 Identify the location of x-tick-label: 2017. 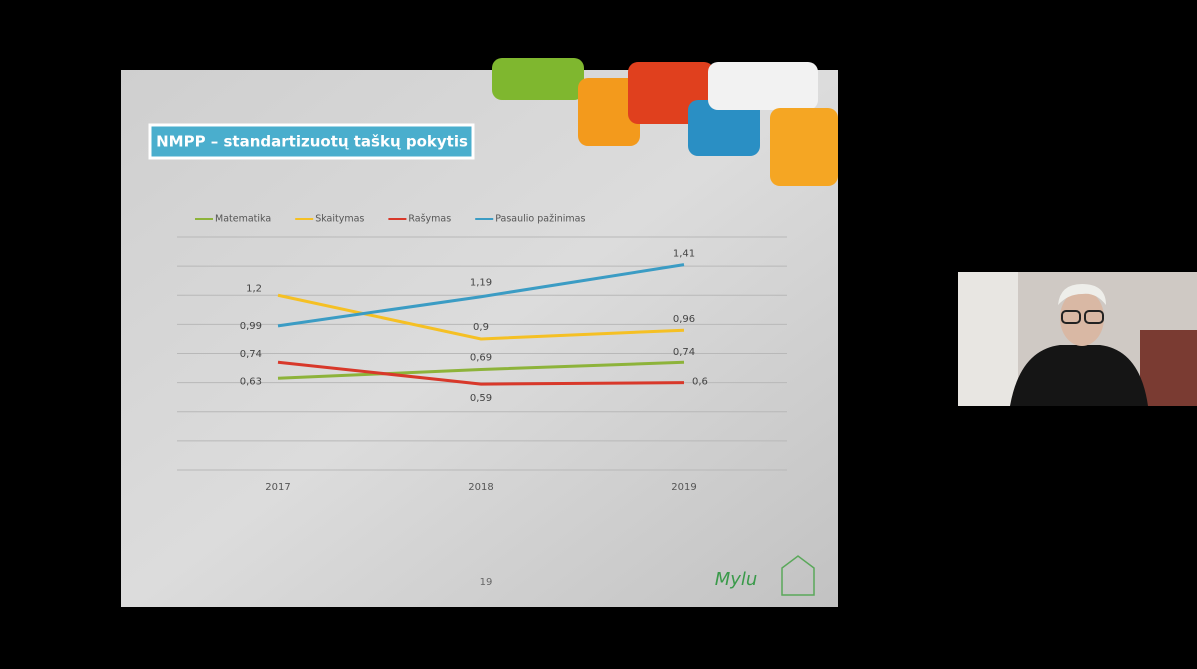
(277, 487).